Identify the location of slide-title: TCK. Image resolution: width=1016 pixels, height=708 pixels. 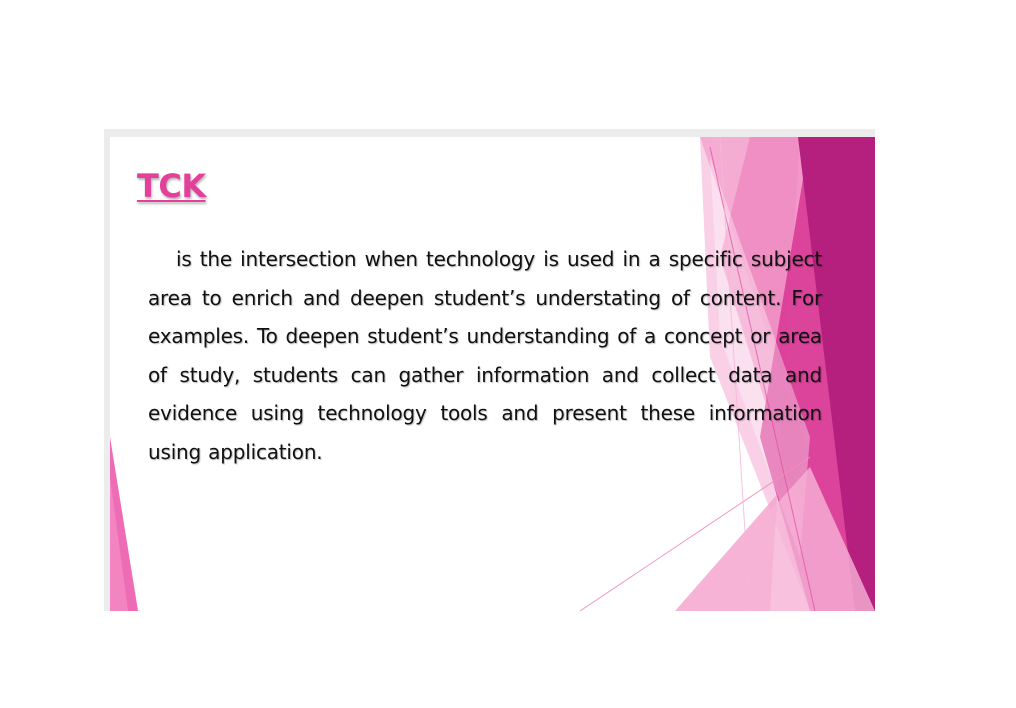
(171, 186).